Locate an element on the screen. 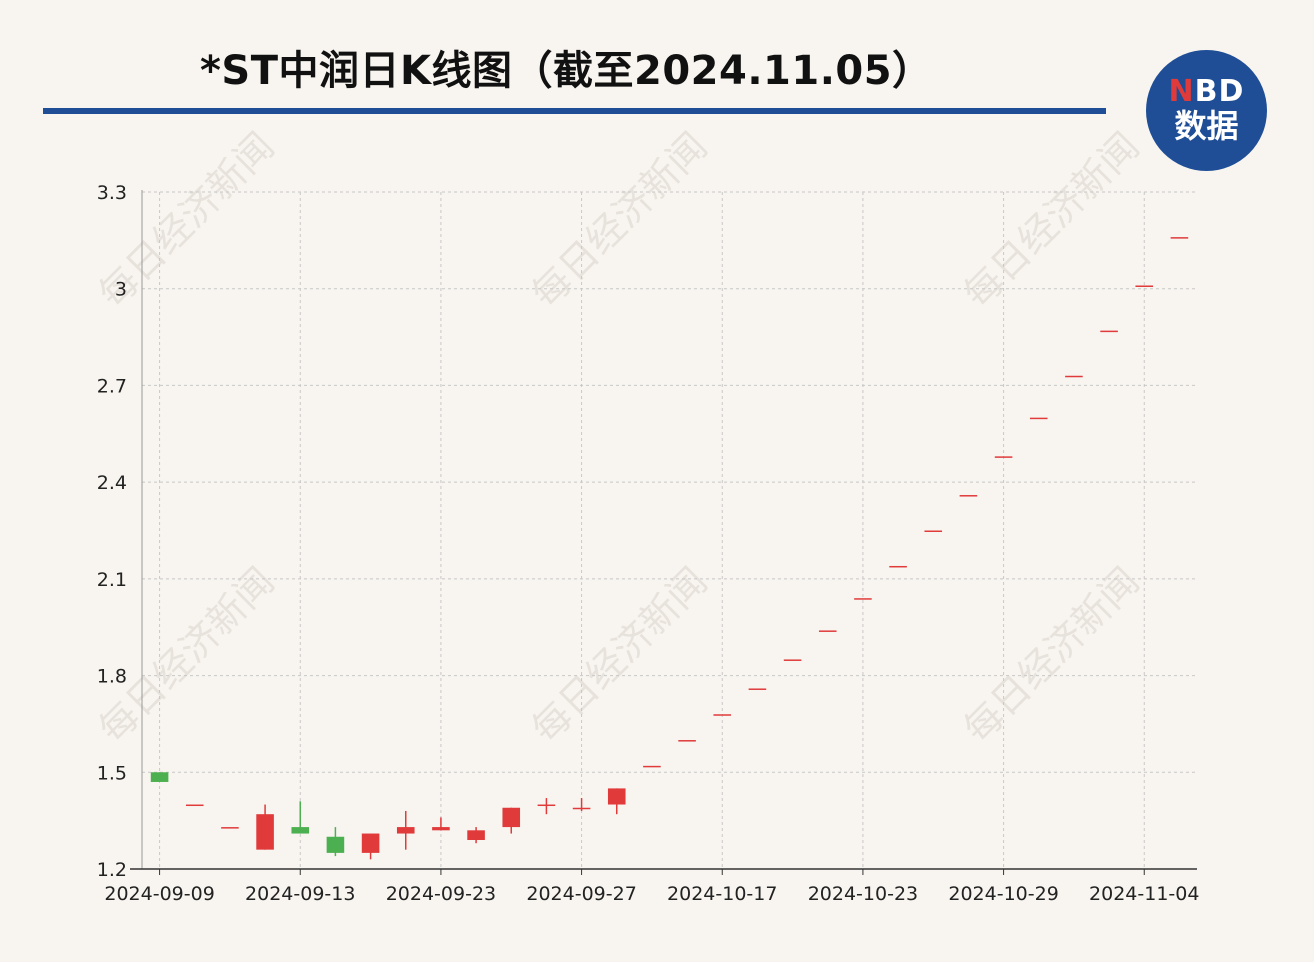 The image size is (1314, 962). nbd-logo: NBD 数据 is located at coordinates (1206, 110).